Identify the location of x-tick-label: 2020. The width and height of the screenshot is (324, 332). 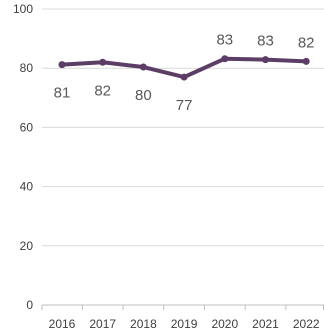
(224, 324).